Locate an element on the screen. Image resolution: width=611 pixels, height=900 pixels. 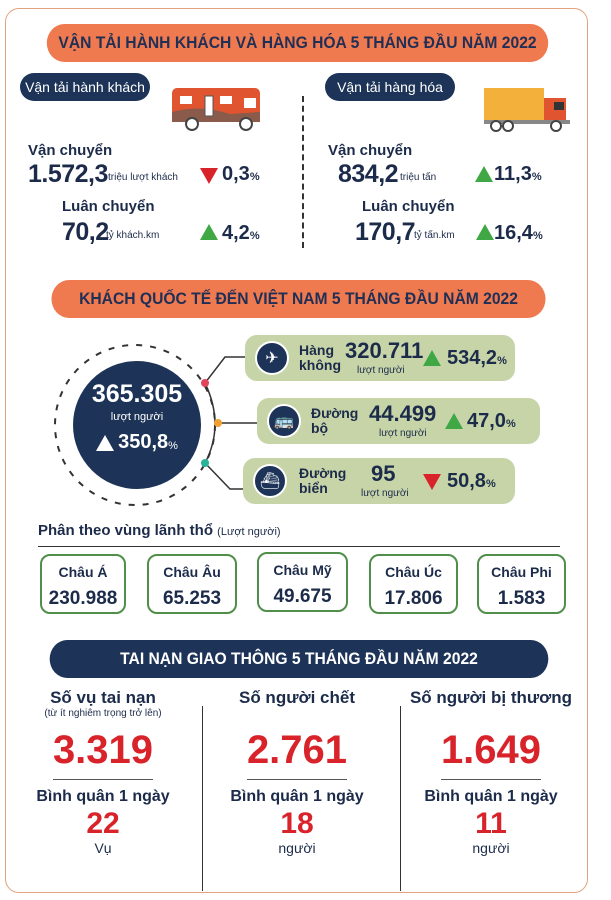
airplane-icon: ✈ is located at coordinates (272, 358).